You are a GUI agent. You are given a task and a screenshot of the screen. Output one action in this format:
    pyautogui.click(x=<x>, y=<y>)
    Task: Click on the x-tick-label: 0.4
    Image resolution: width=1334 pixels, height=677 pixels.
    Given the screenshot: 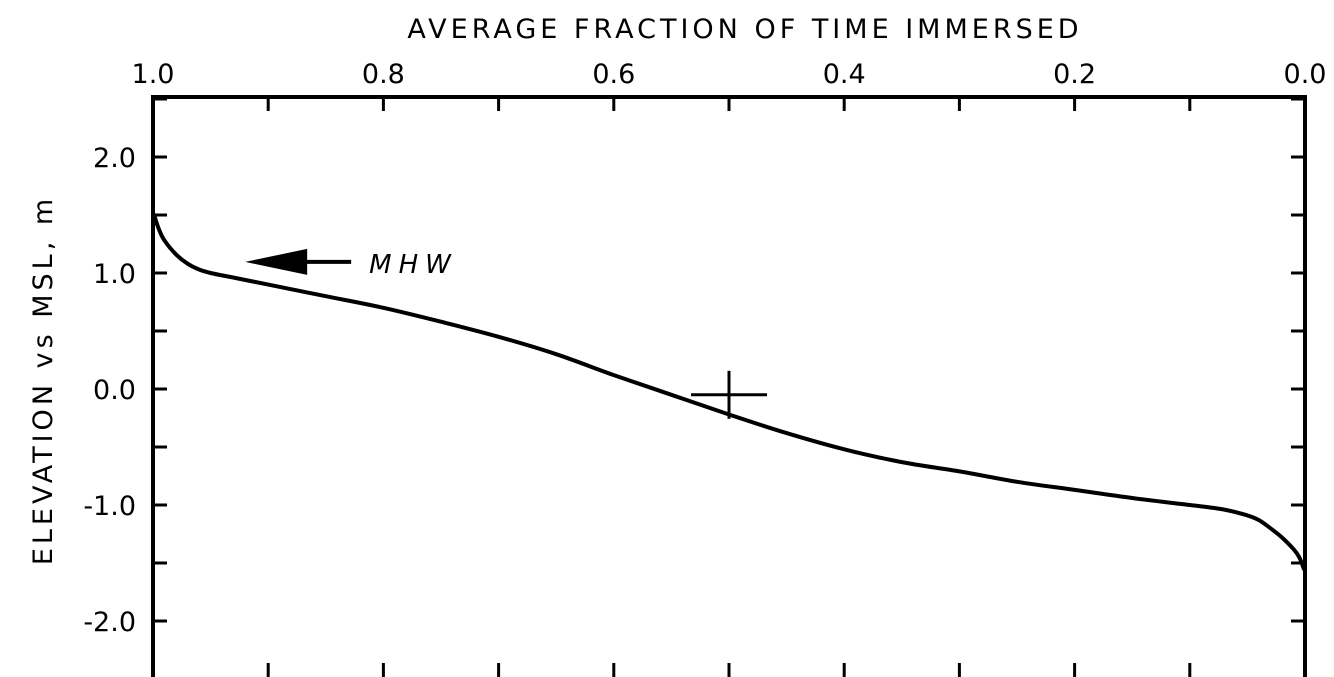 What is the action you would take?
    pyautogui.click(x=844, y=74)
    